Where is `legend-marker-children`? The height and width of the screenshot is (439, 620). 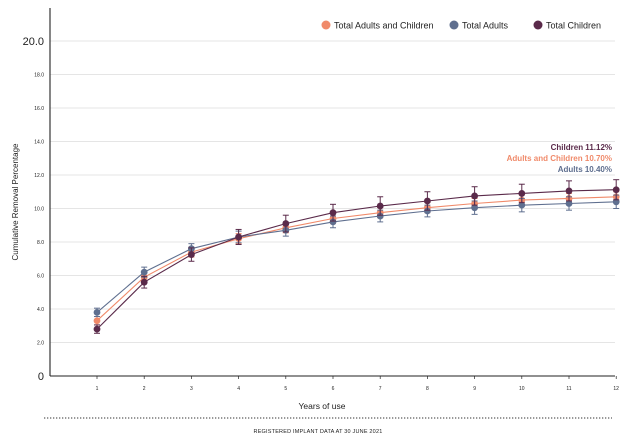 legend-marker-children is located at coordinates (538, 25).